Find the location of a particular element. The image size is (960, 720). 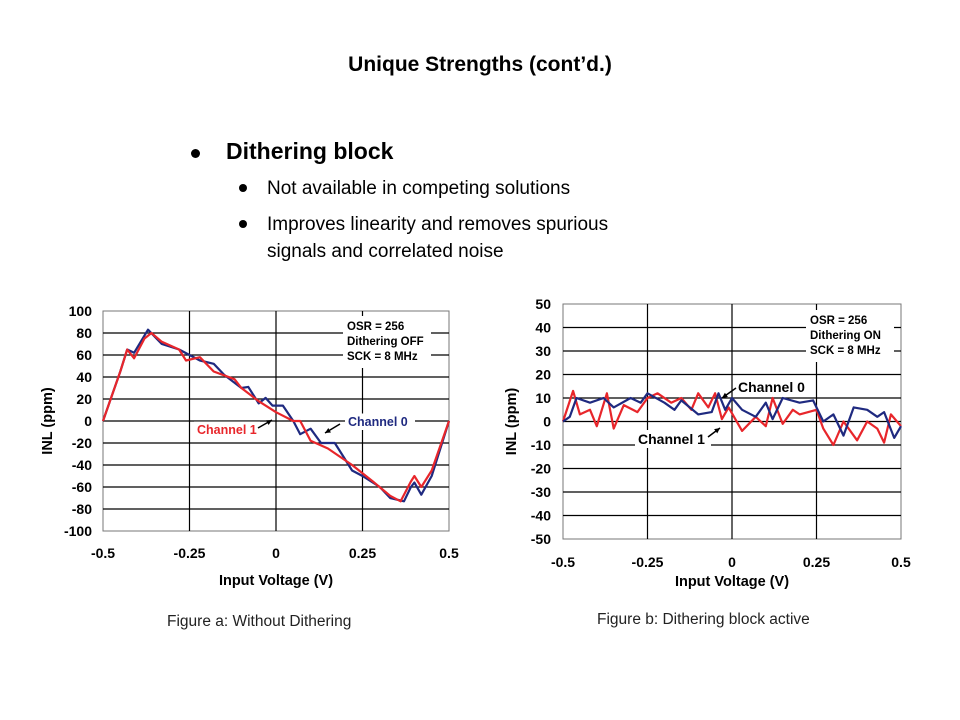

y-tick-label: 80 is located at coordinates (84, 333).